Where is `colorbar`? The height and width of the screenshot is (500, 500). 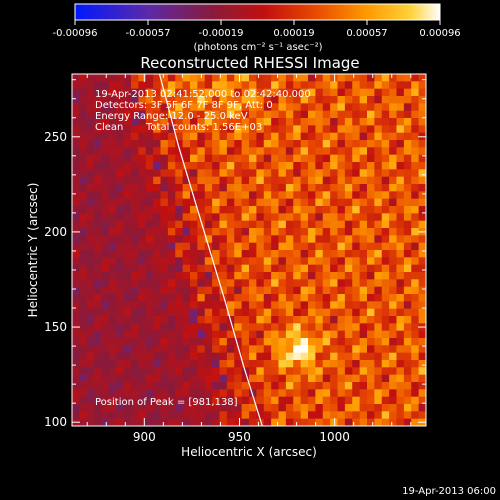 colorbar is located at coordinates (257, 12).